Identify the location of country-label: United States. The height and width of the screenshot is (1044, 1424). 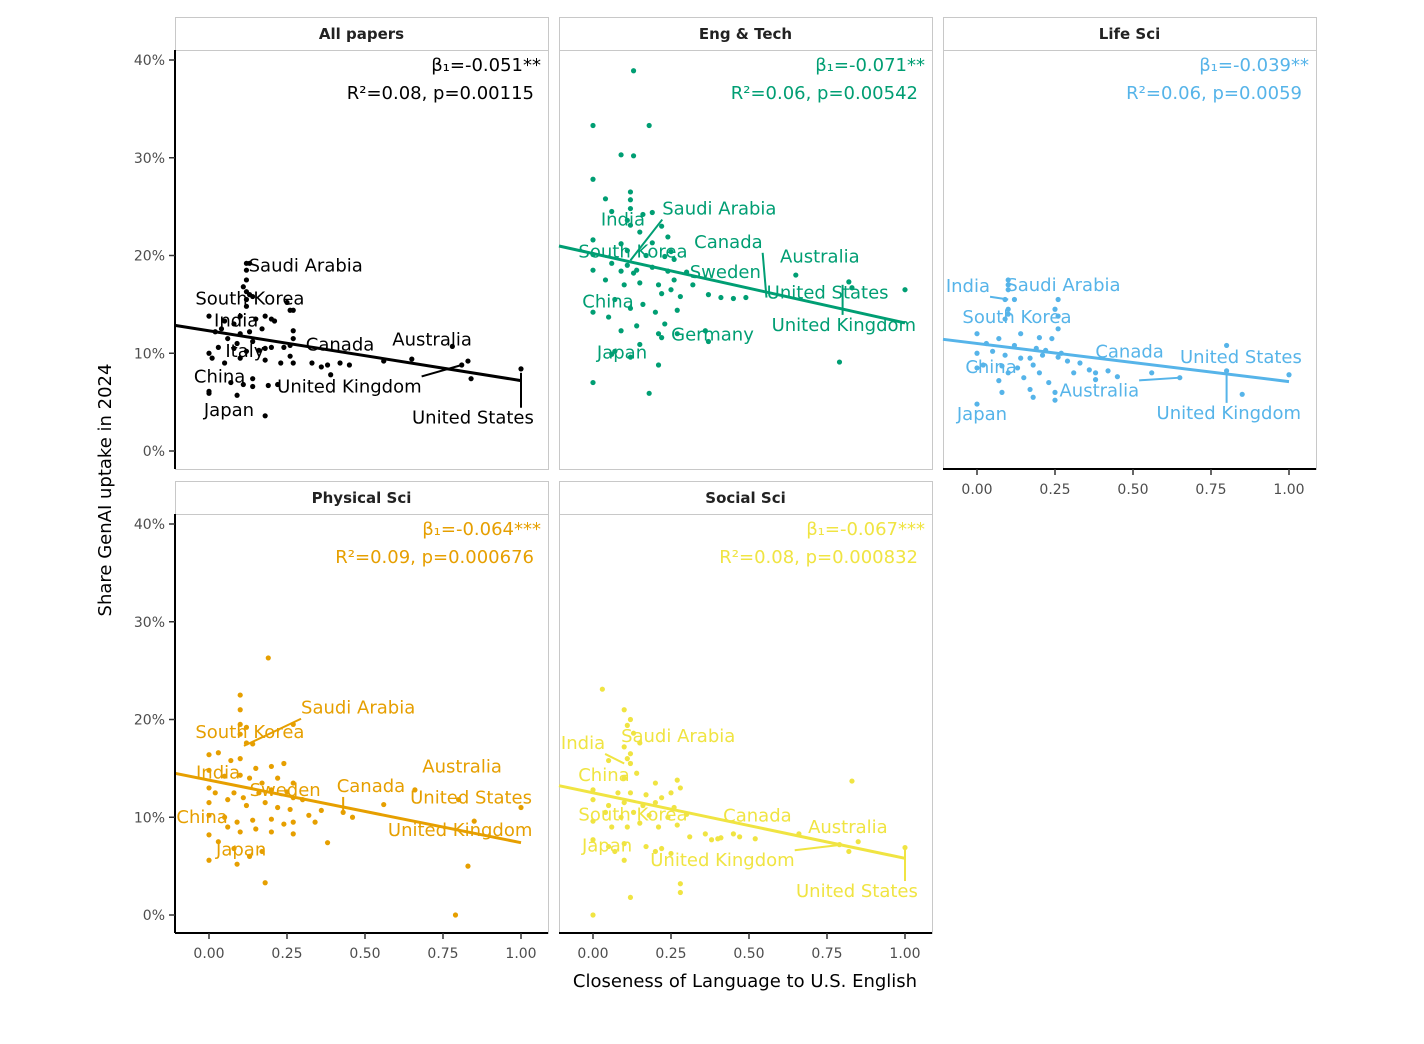
(471, 798).